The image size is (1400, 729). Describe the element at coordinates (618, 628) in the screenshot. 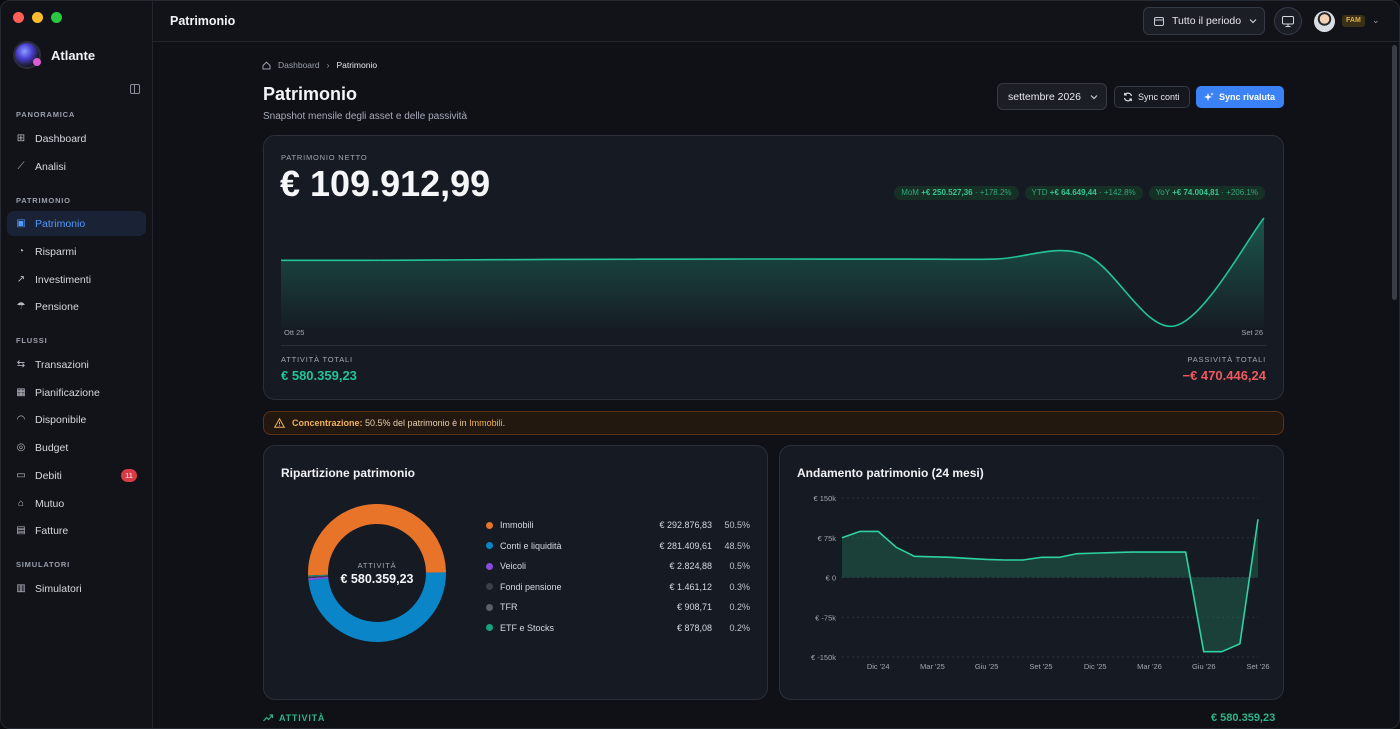

I see `legend-row: ETF e Stocks € 878,08 0.2%` at that location.